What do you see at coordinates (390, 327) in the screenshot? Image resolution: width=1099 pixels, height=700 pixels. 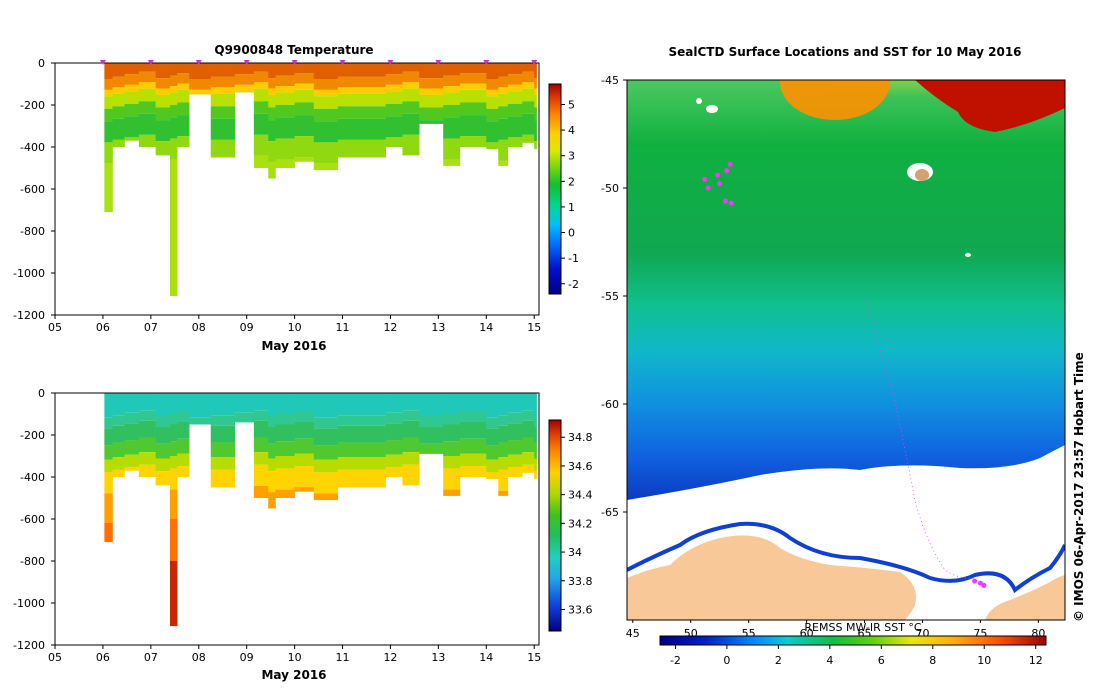 I see `temp-x-tick-label: 12` at bounding box center [390, 327].